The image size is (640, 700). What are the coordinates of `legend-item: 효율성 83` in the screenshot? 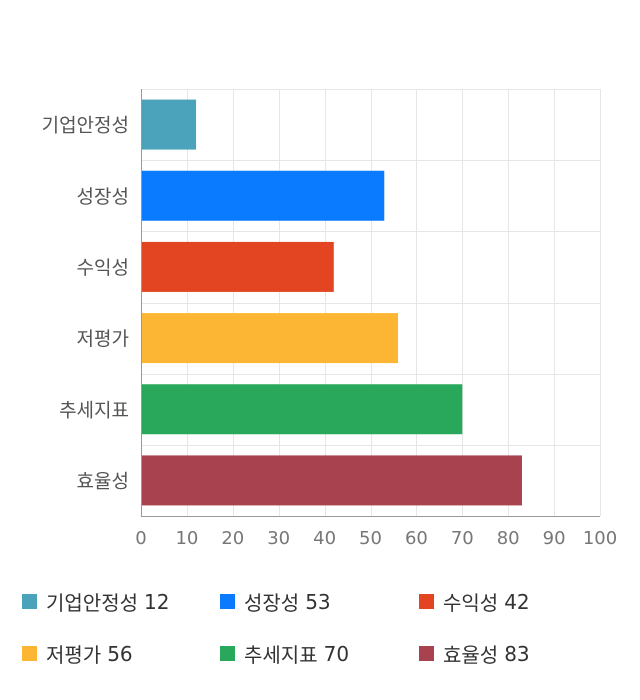 It's located at (474, 653).